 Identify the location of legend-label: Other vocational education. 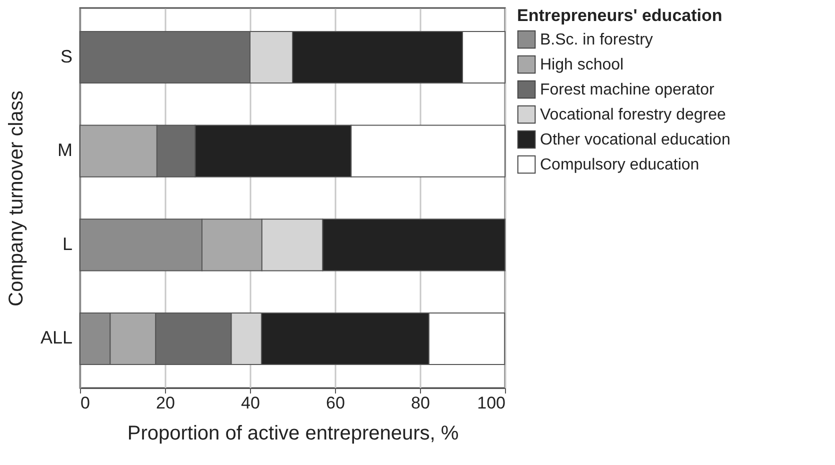
(635, 140).